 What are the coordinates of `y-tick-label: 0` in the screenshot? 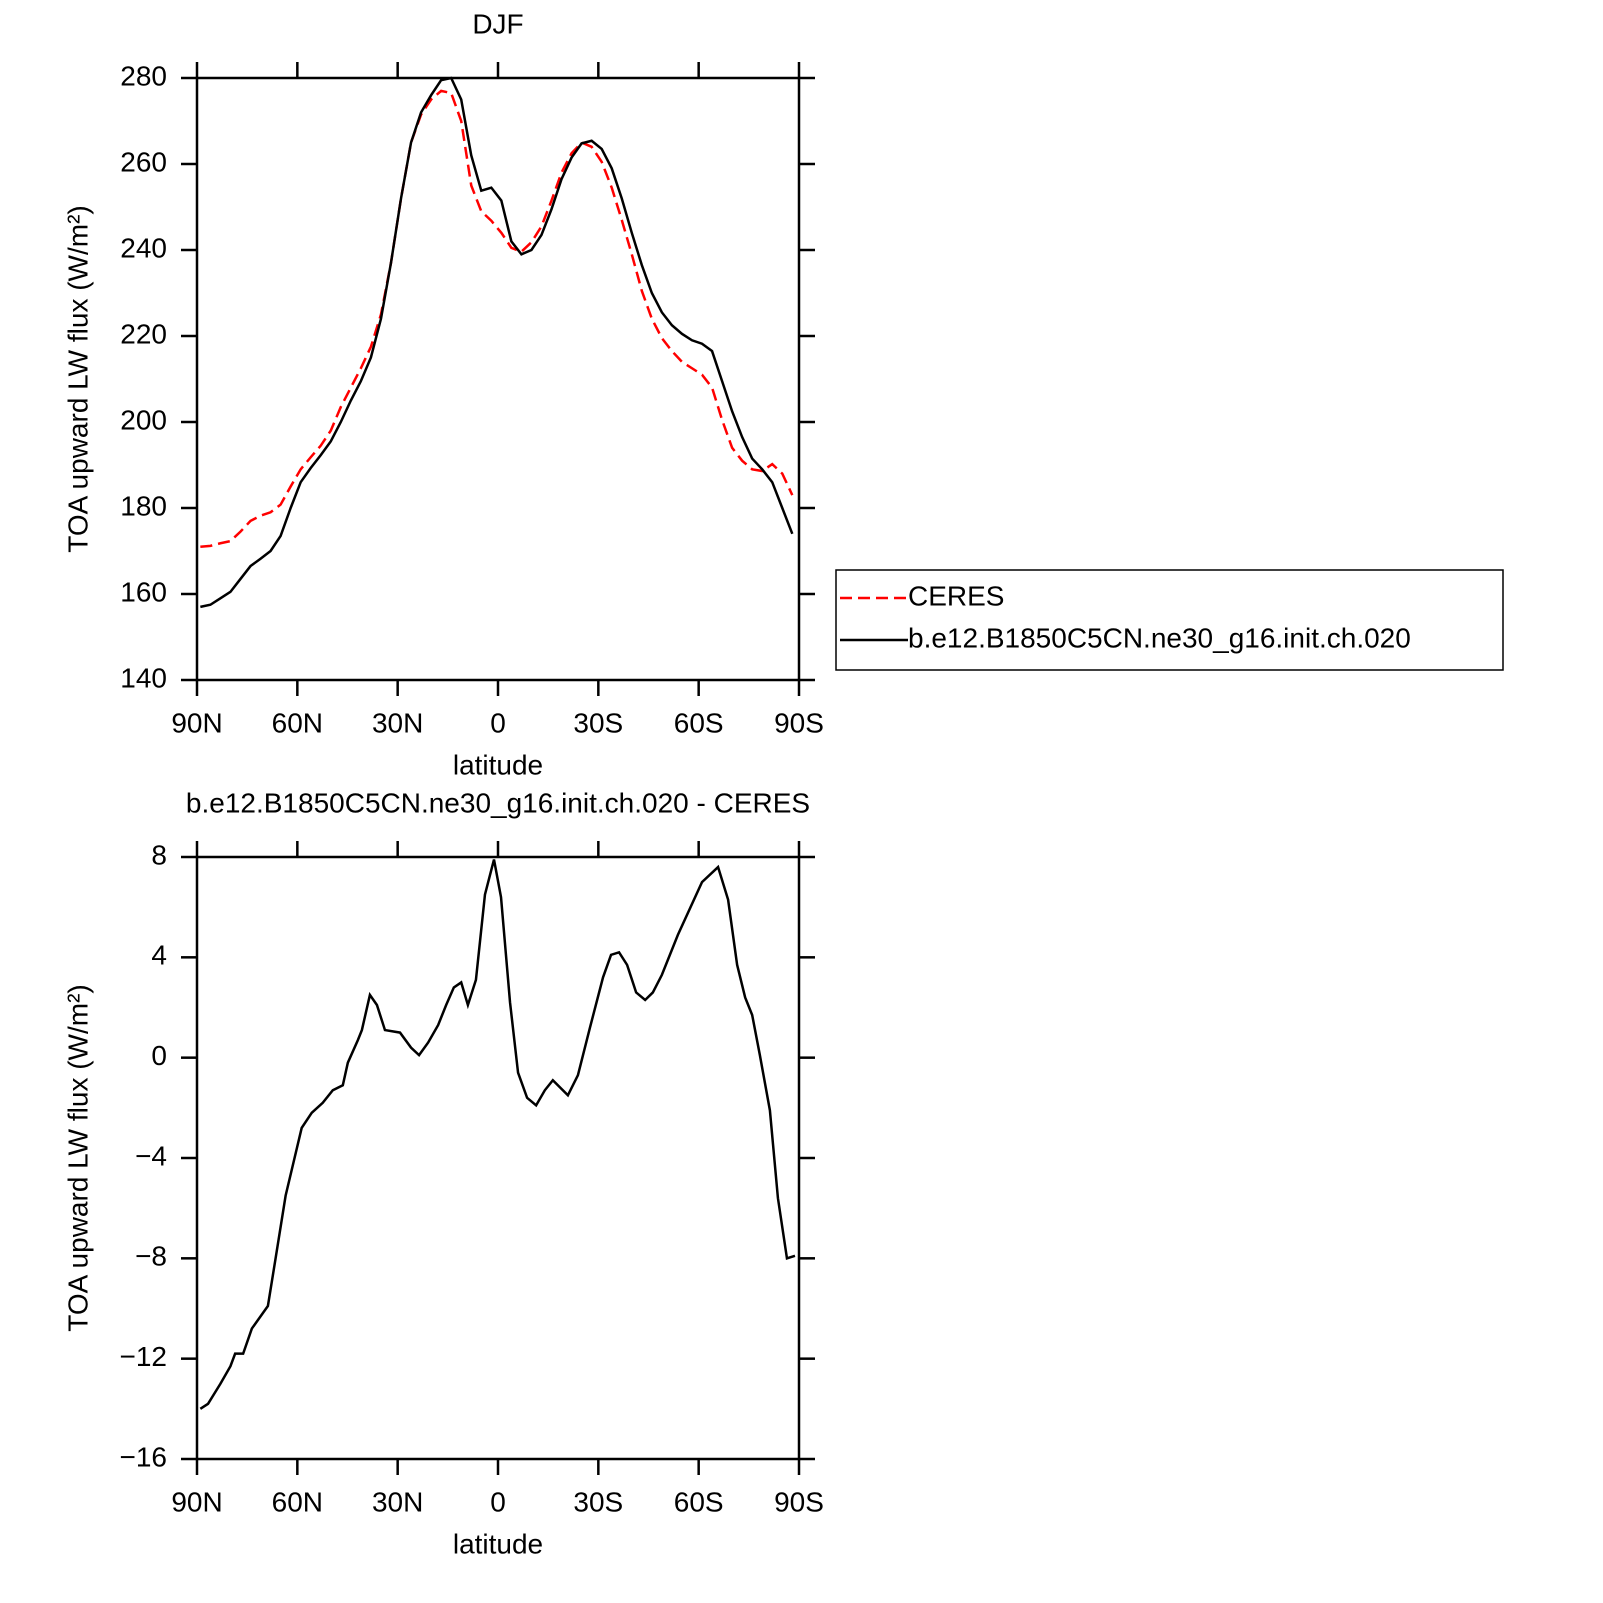 It's located at (159, 1055).